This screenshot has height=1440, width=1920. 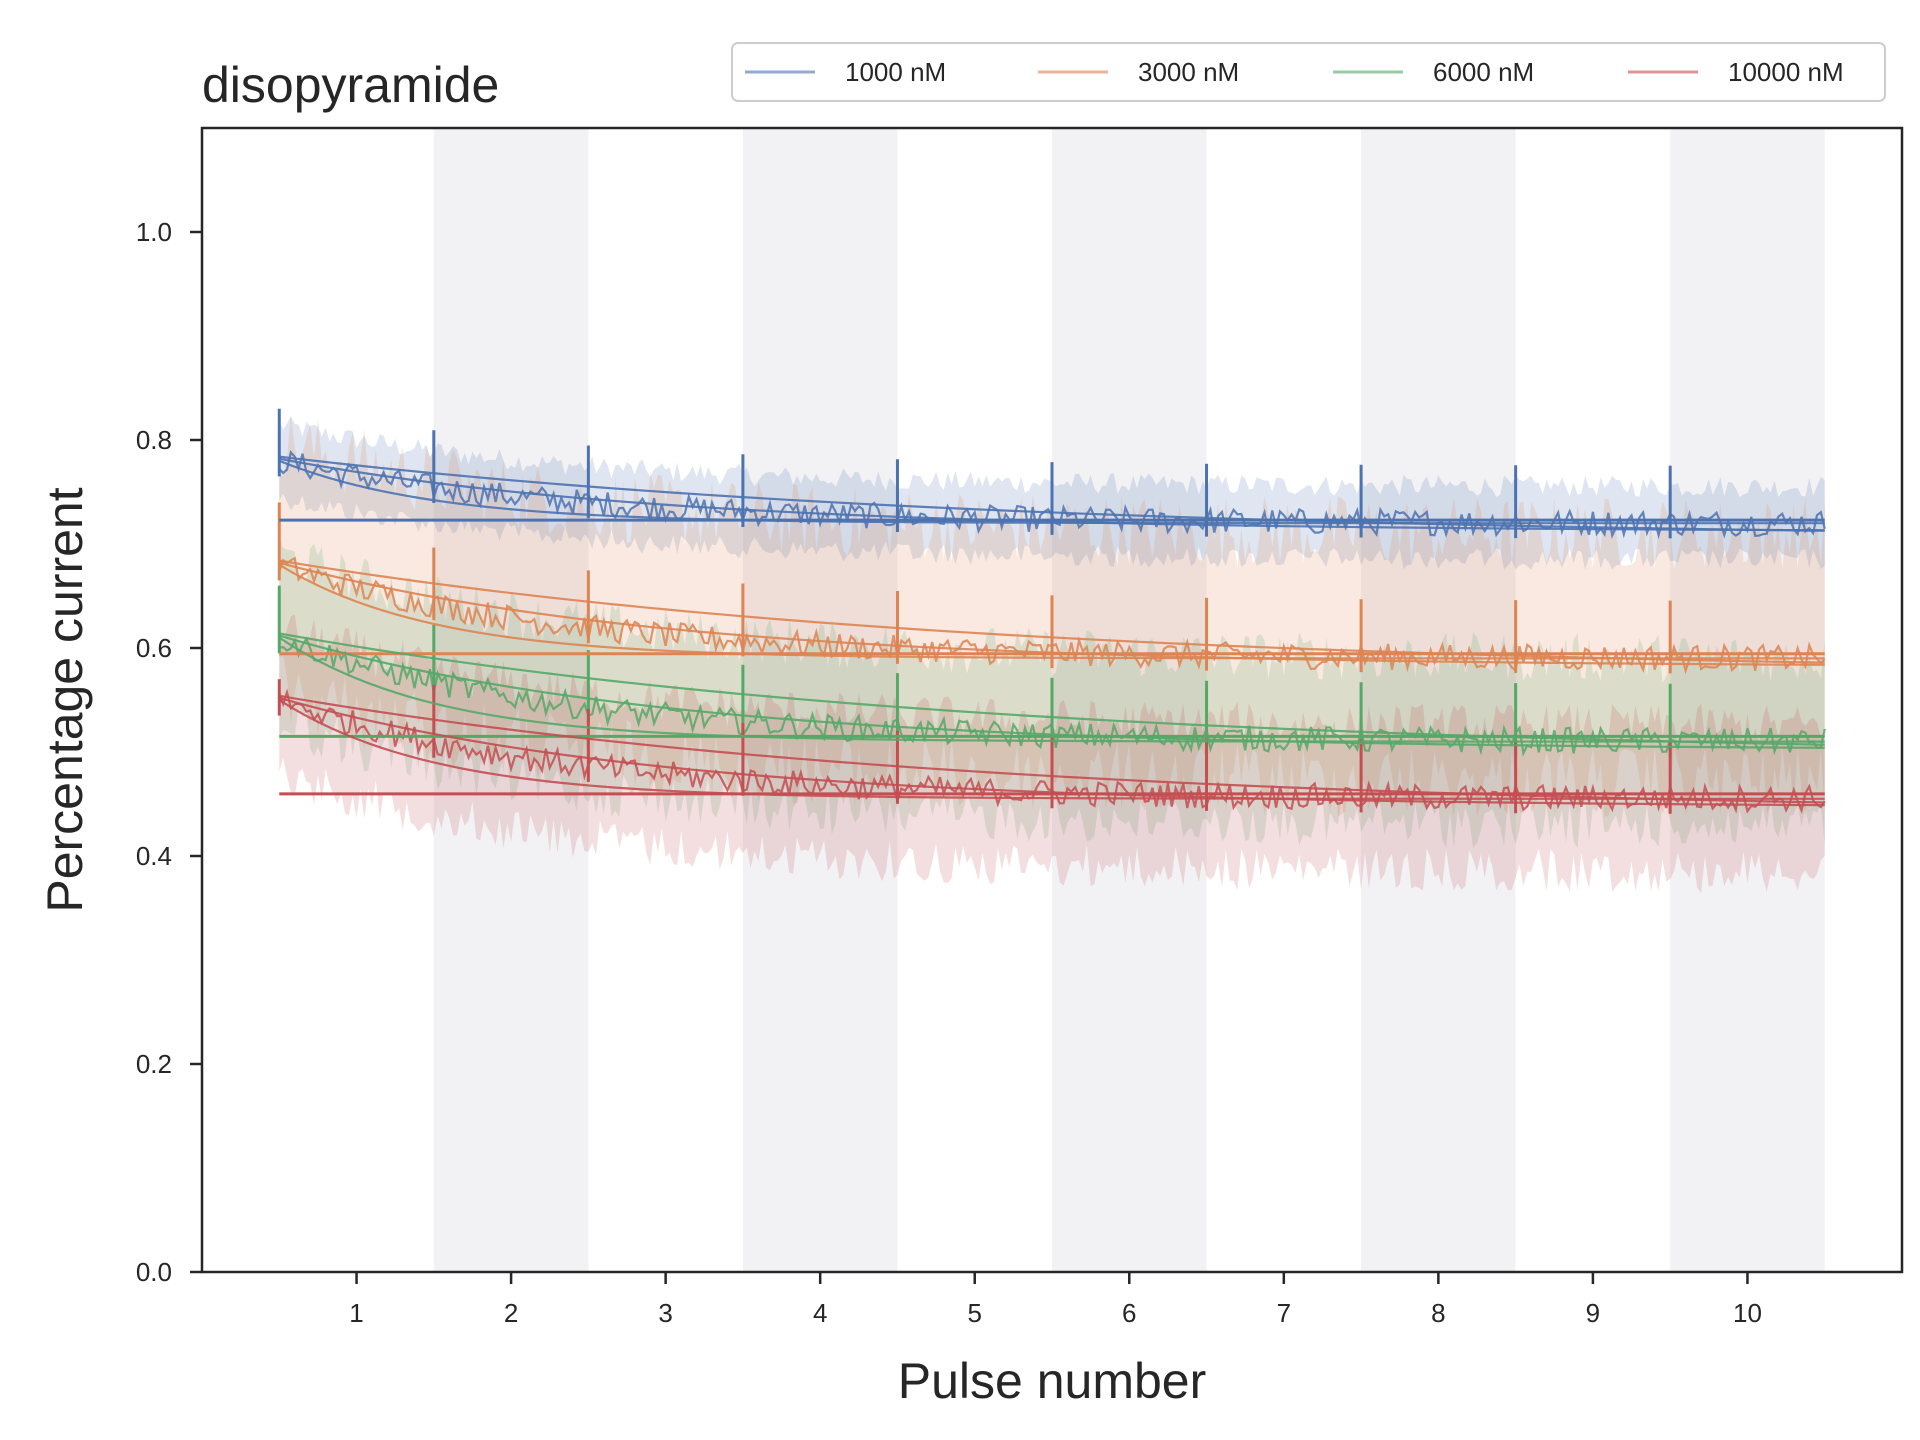 I want to click on legend: 1000 nM 3000 nM 6000 nM 10000 nM, so click(x=1308, y=72).